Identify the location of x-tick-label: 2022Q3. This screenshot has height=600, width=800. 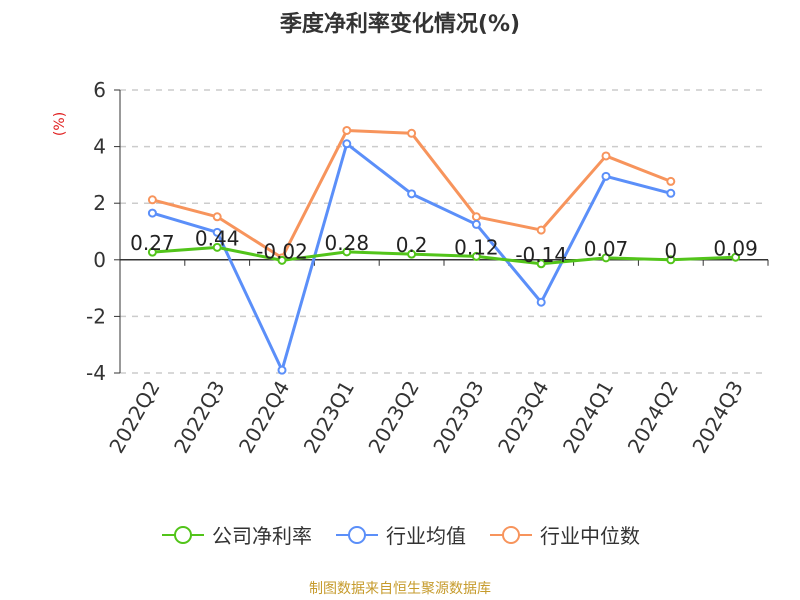
(199, 417).